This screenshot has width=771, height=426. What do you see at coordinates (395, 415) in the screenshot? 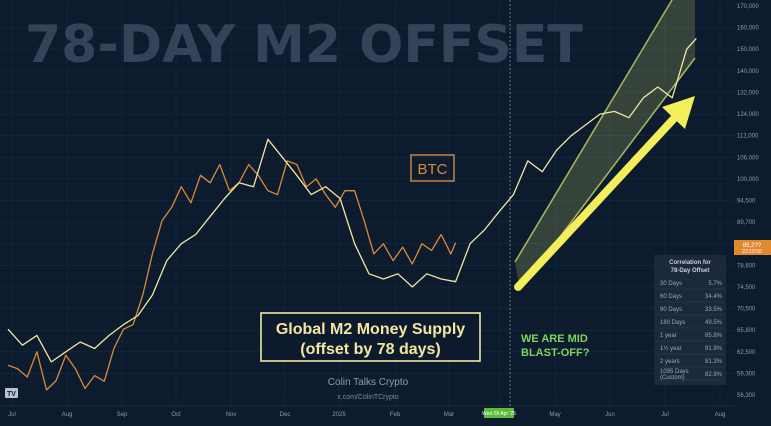
I see `x-tick-label: Feb` at bounding box center [395, 415].